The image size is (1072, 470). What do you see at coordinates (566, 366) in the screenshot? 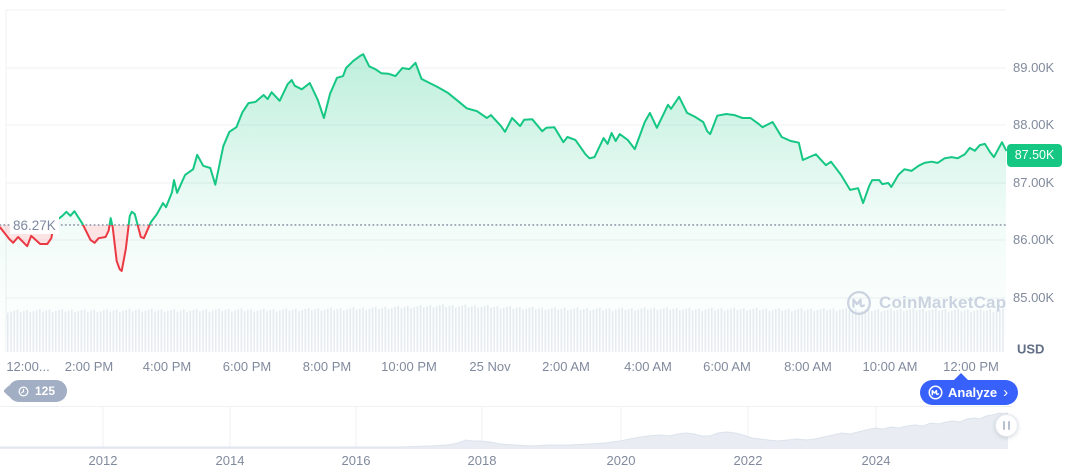
I see `time-axis-label: 2:00 AM` at bounding box center [566, 366].